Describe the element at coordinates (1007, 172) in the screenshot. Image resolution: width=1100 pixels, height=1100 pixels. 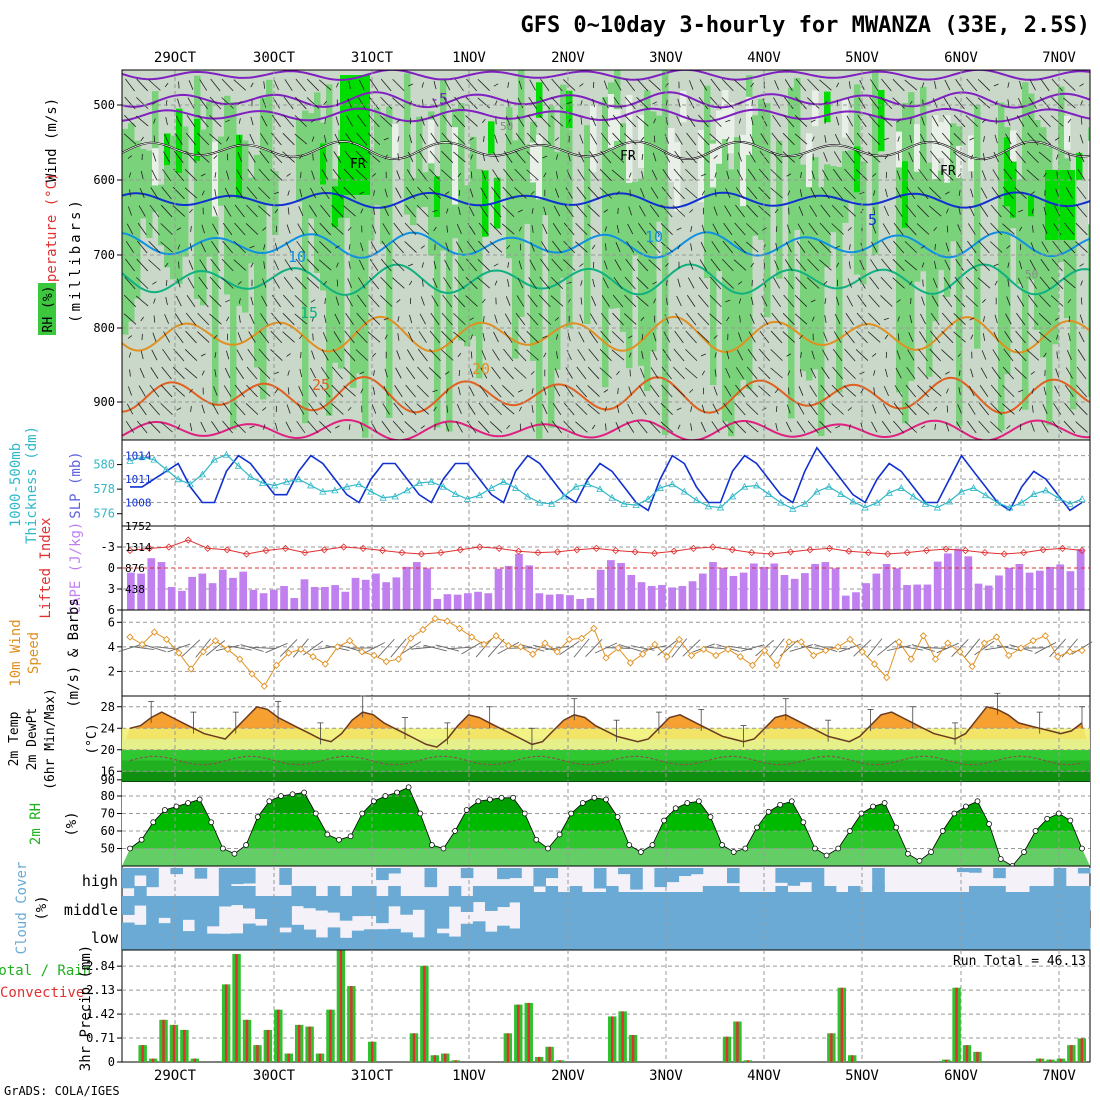
I see `rh-wet-band` at that location.